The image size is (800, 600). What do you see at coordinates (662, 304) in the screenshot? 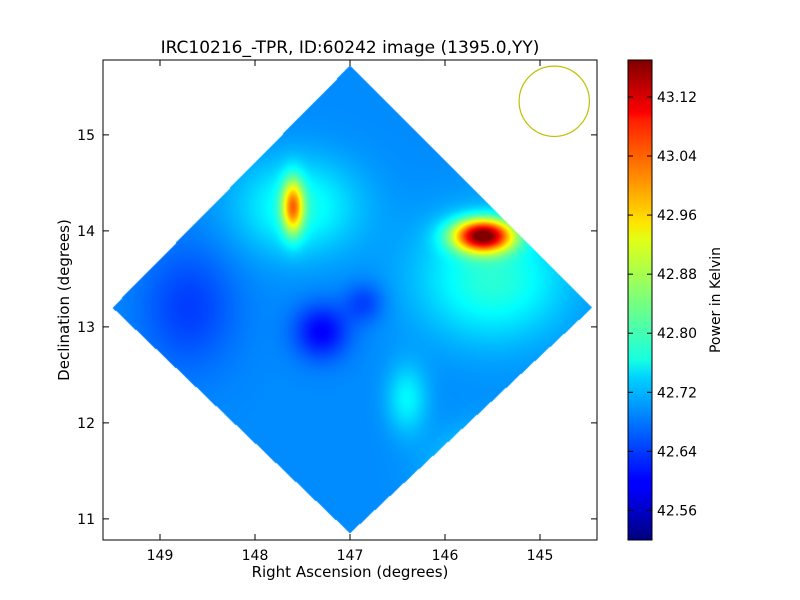
I see `colorbar-ticks: 42.56 42.64 42.72 42.80 42.88 42.96 43.04 43.12` at bounding box center [662, 304].